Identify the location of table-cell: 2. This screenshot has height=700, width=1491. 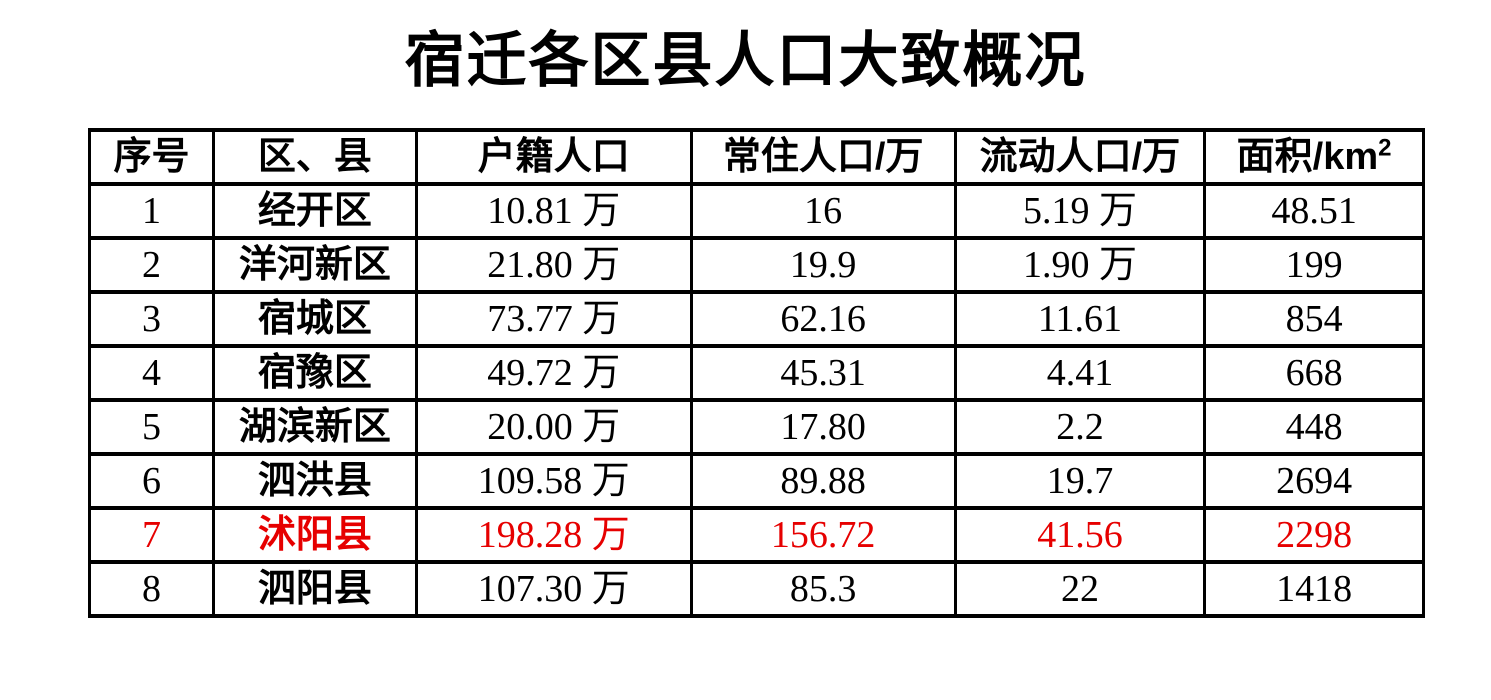
(151, 265).